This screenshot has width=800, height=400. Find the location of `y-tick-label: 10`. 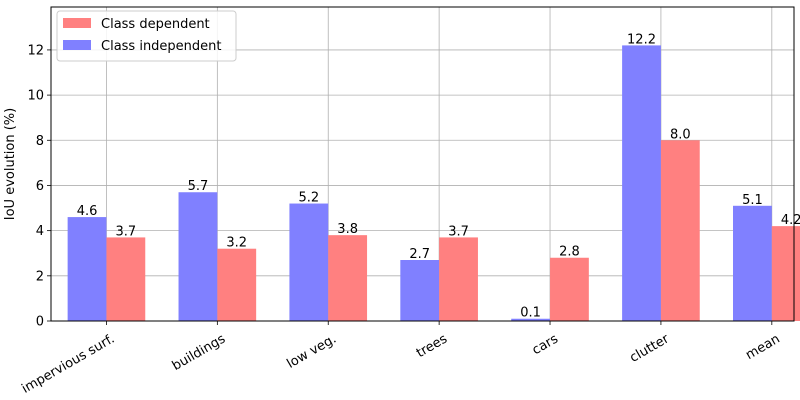

y-tick-label: 10 is located at coordinates (35, 96).